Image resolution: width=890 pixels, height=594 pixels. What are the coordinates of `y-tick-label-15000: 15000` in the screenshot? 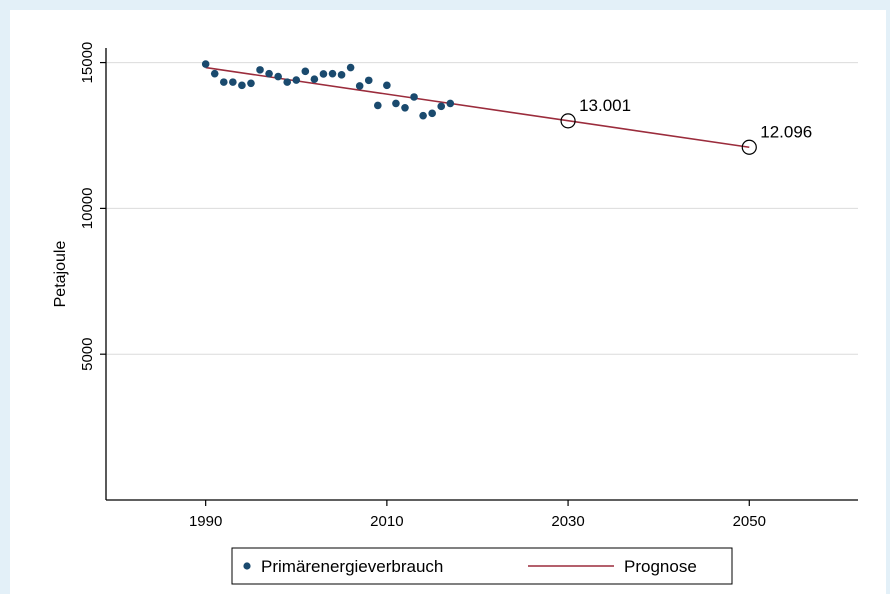 It's located at (87, 63).